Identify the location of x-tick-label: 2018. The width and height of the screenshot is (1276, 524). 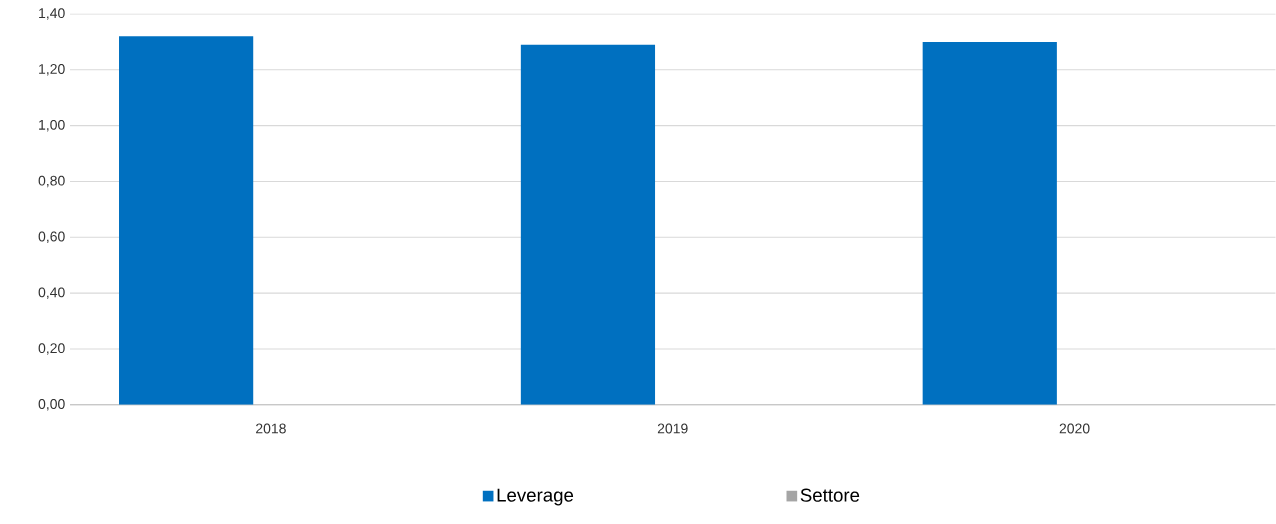
(271, 428).